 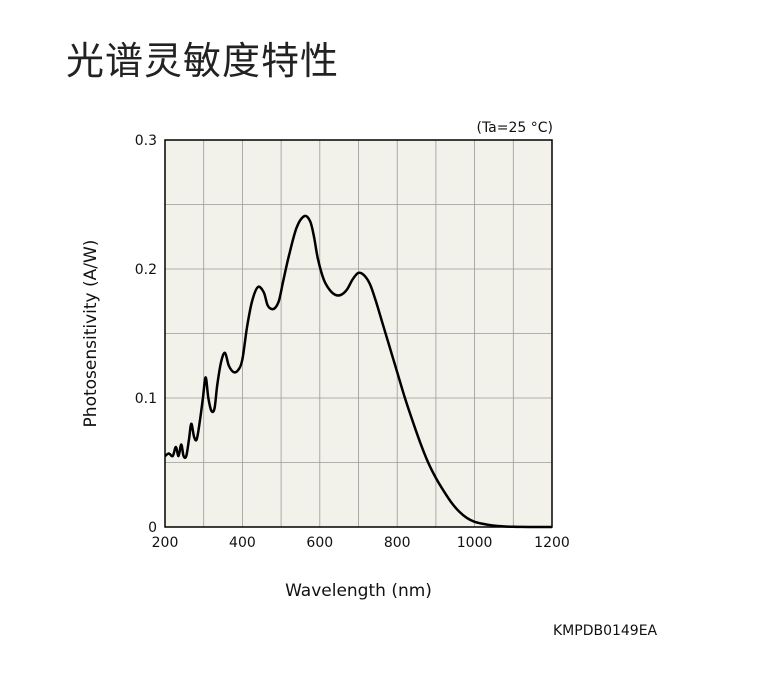 What do you see at coordinates (475, 543) in the screenshot?
I see `x-tick-label: 1000` at bounding box center [475, 543].